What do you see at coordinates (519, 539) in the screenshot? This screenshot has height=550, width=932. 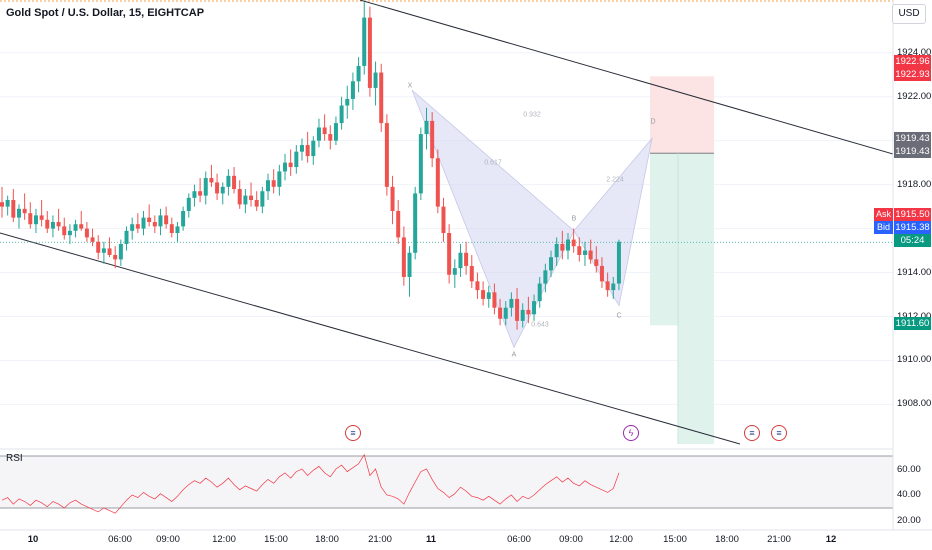 I see `time-axis-label: 06:00` at bounding box center [519, 539].